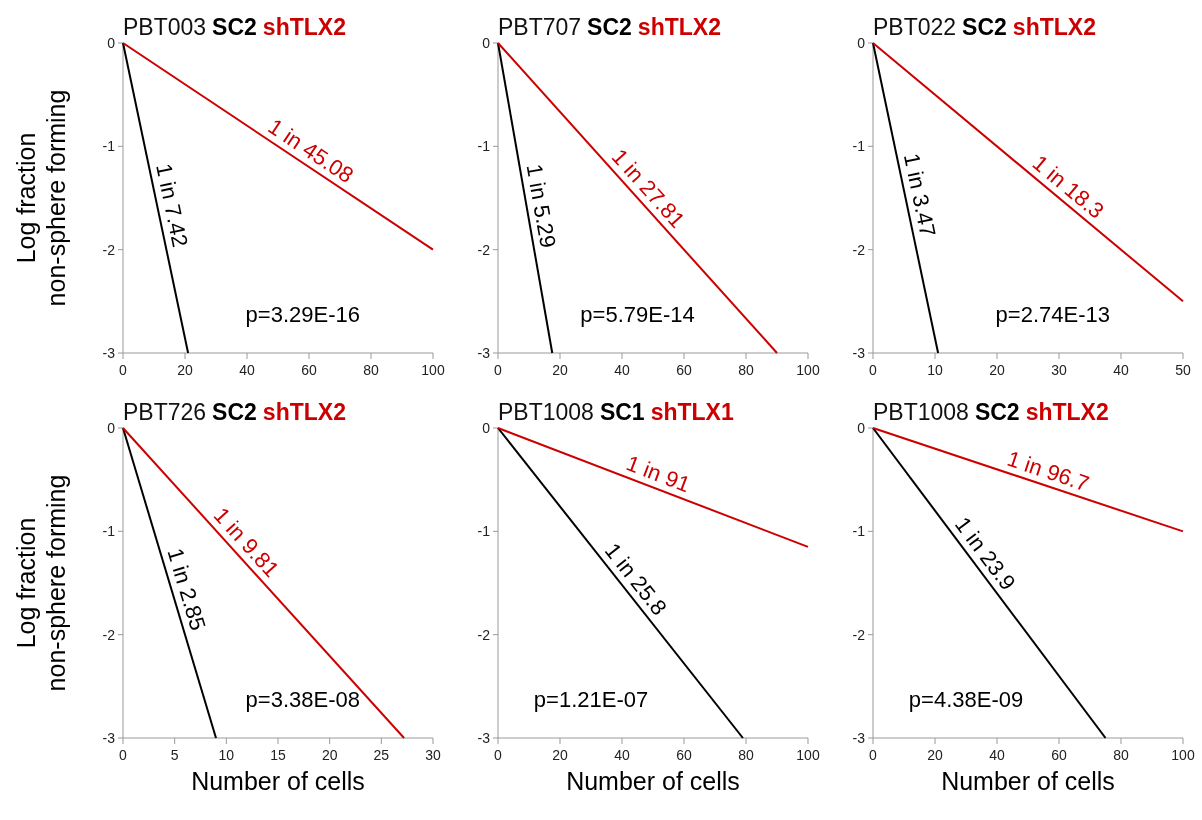 Image resolution: width=1202 pixels, height=820 pixels. I want to click on annotation: p=3.29E-16, so click(302, 314).